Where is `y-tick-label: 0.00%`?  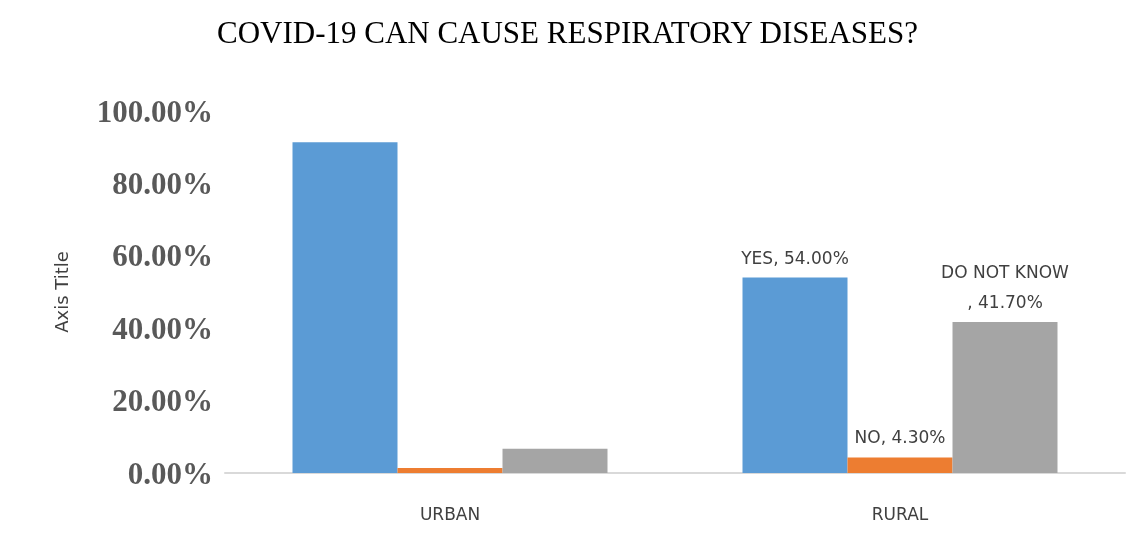 y-tick-label: 0.00% is located at coordinates (170, 473).